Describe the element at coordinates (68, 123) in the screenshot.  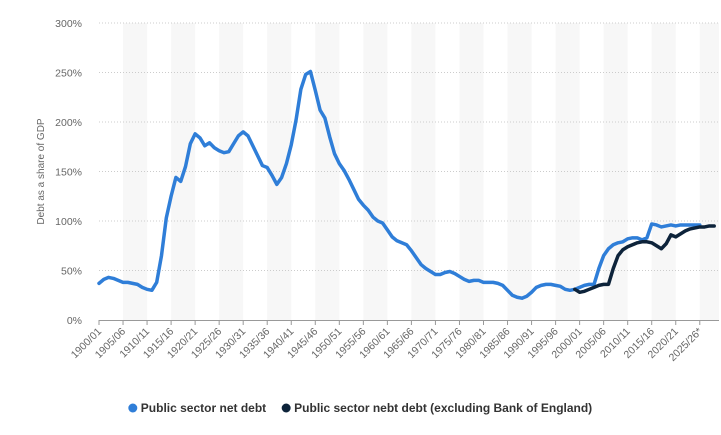
I see `y-tick-label: 200%` at that location.